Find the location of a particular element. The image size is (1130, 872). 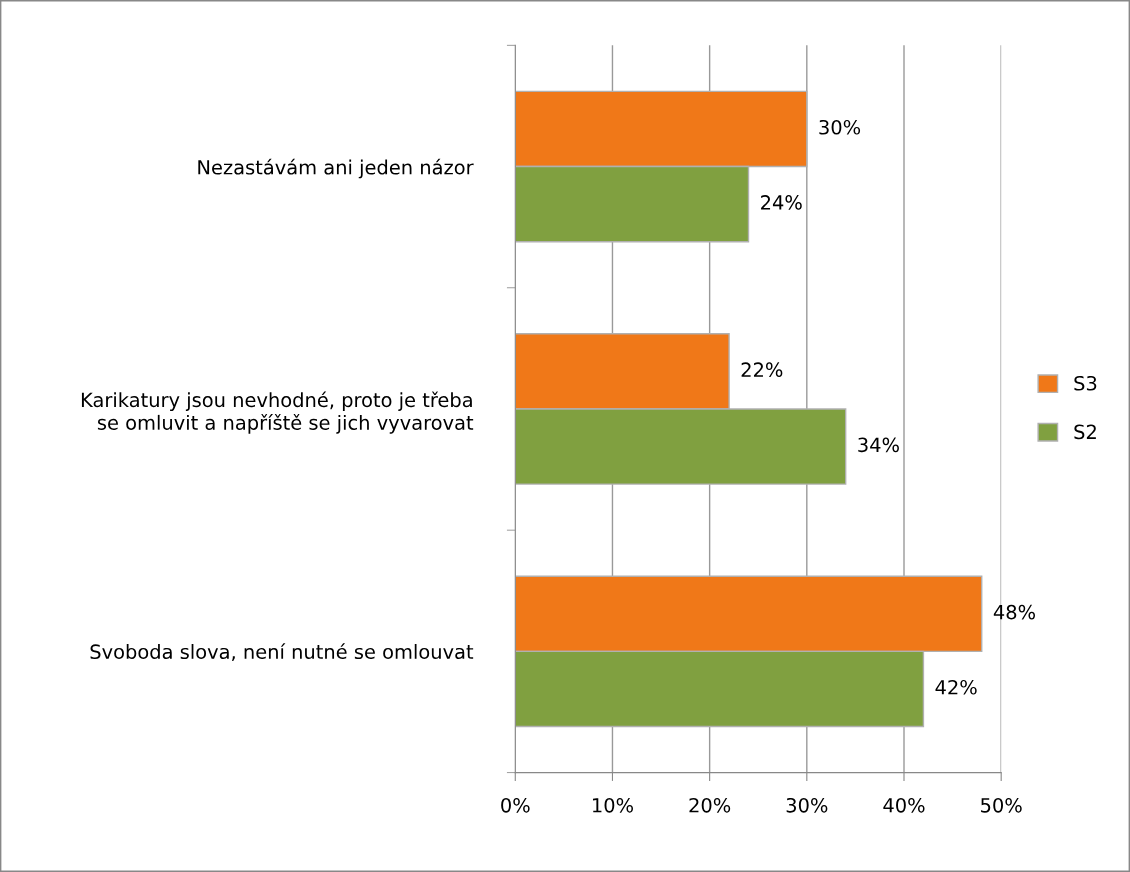

x-tick-label: 10% is located at coordinates (612, 805).